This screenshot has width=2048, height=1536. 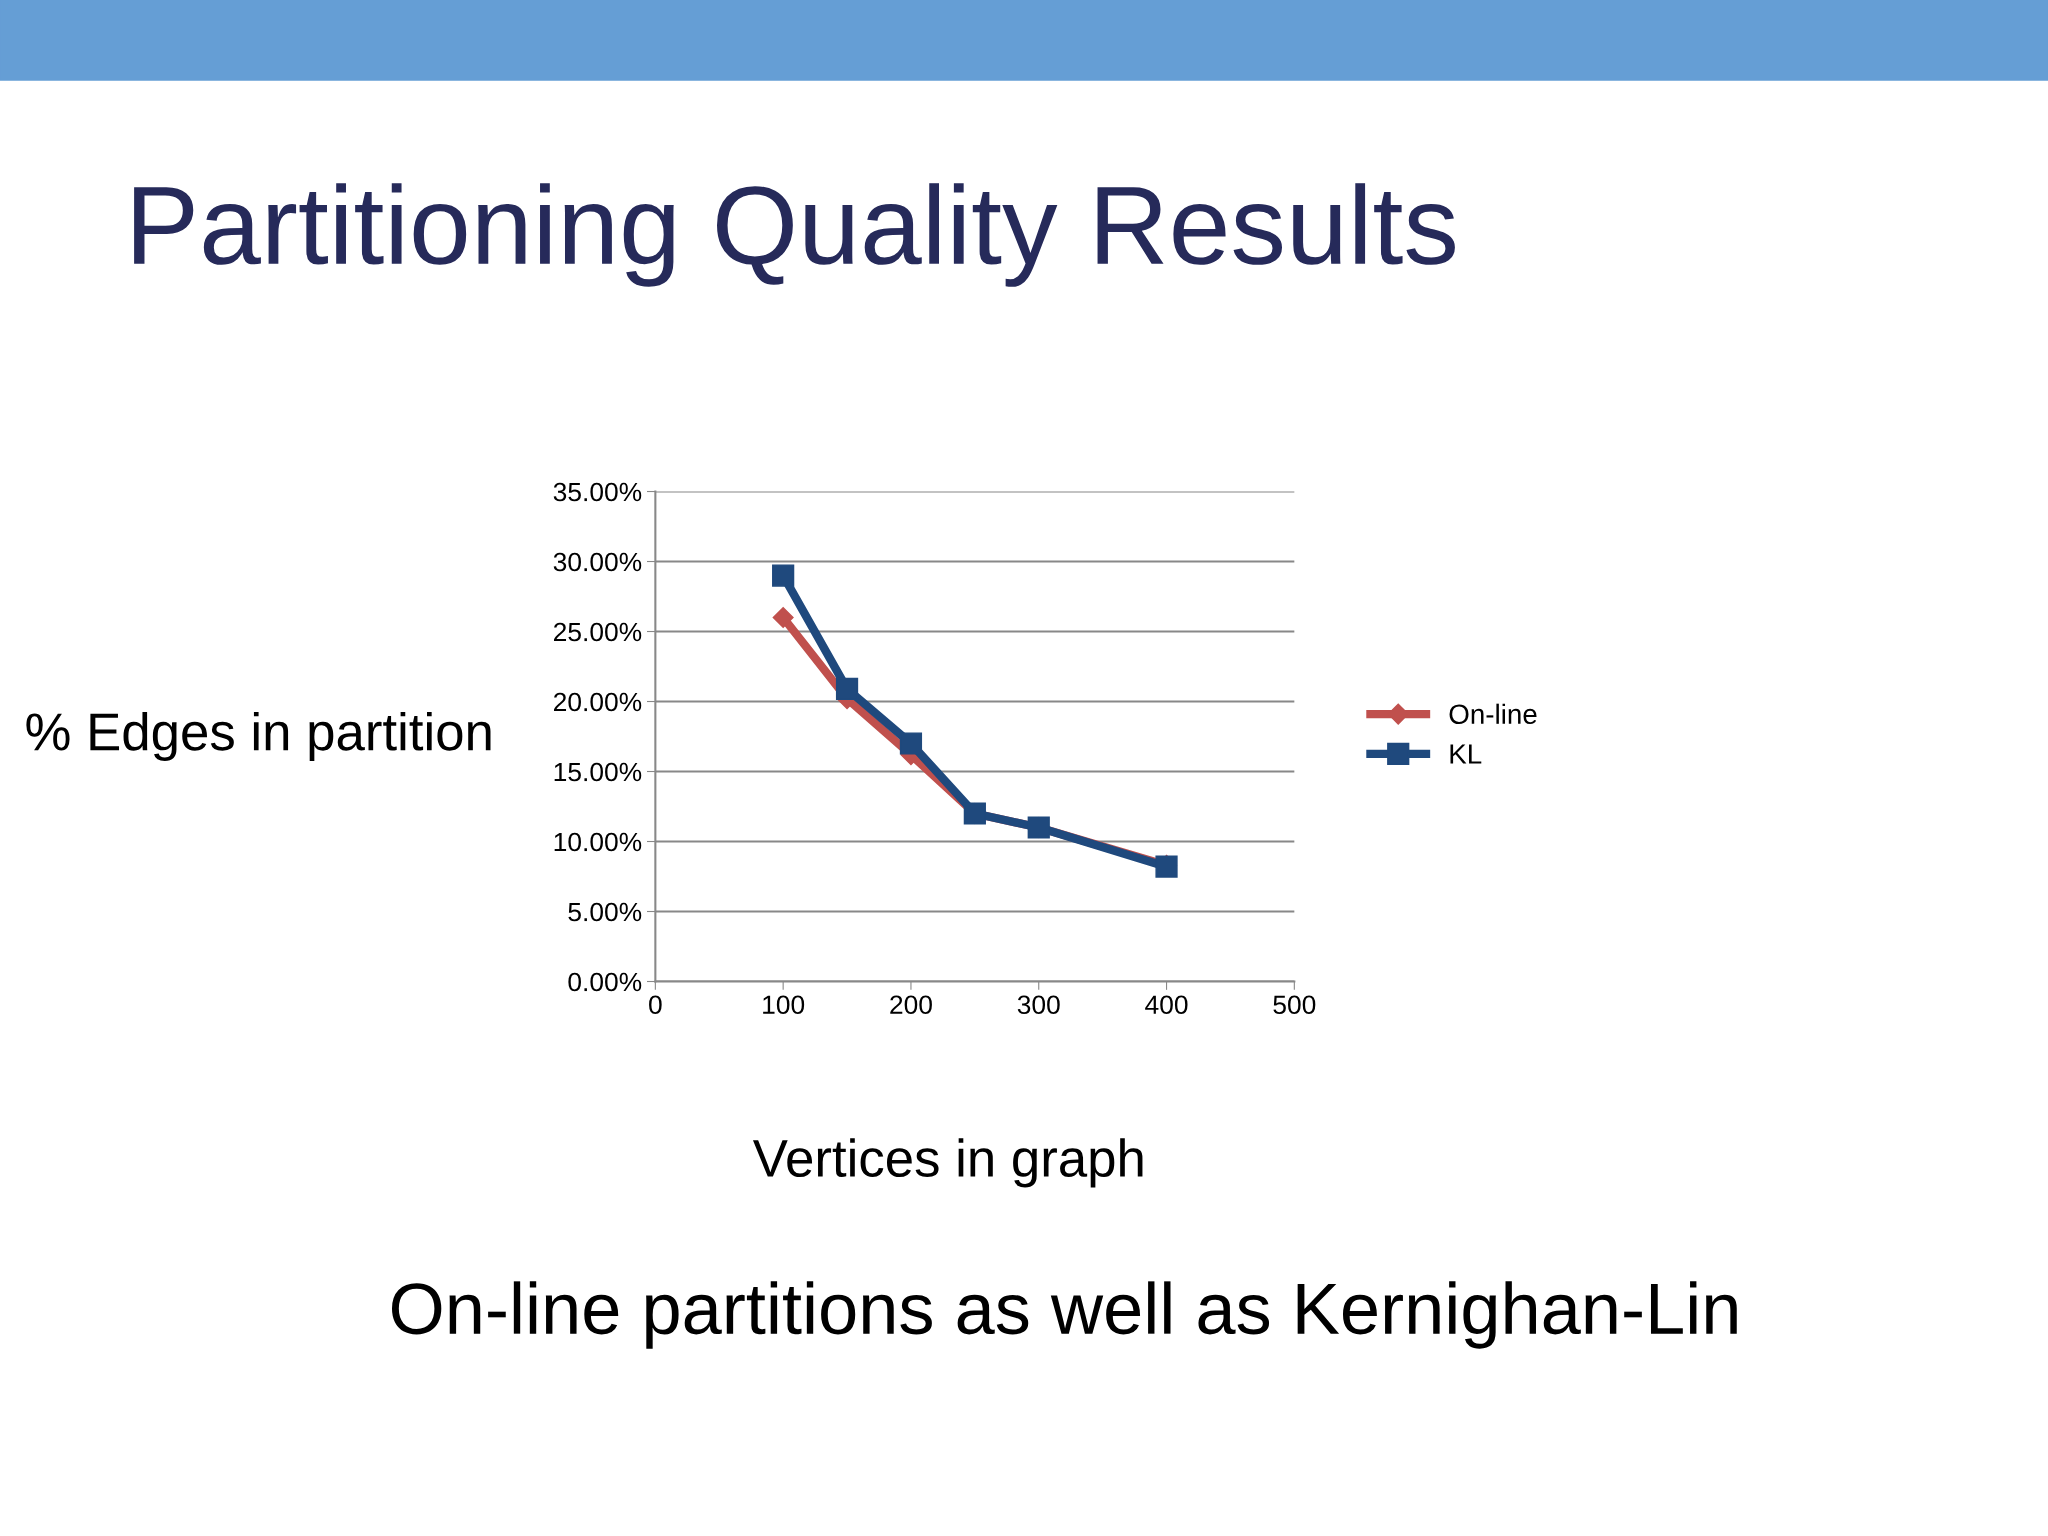 I want to click on y-tick-label: 5.00%, so click(x=605, y=912).